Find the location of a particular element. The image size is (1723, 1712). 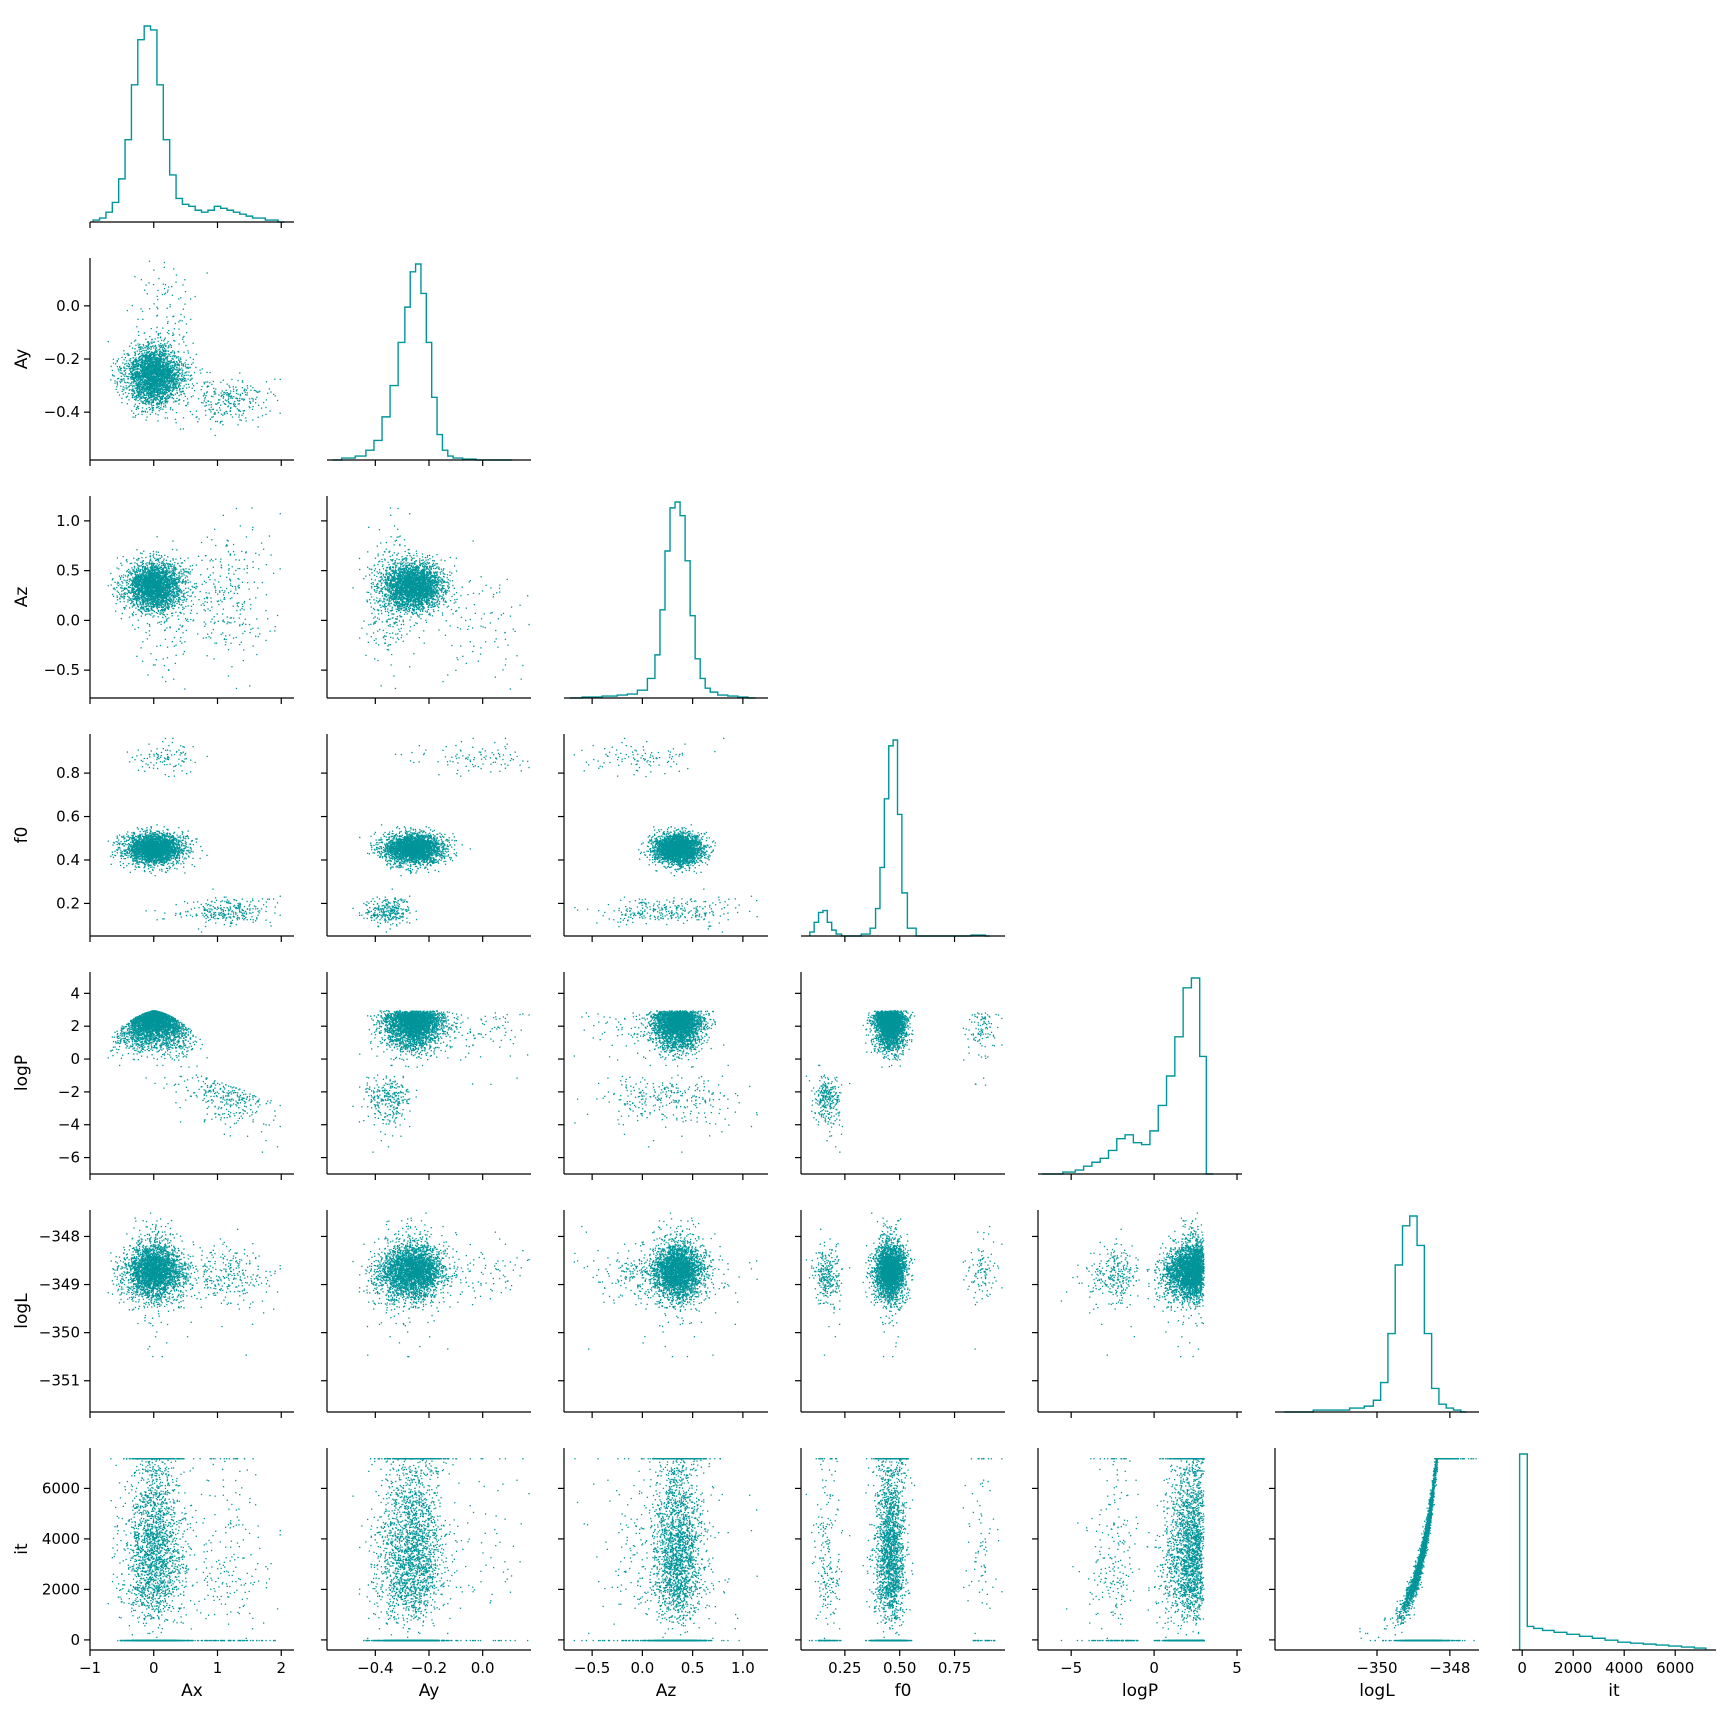

panel-Ax-Ax is located at coordinates (192, 127).